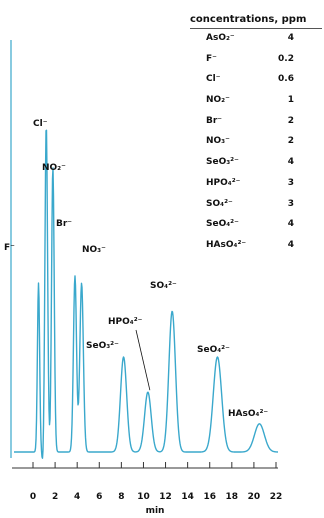  What do you see at coordinates (290, 100) in the screenshot?
I see `concentration-value: 1` at bounding box center [290, 100].